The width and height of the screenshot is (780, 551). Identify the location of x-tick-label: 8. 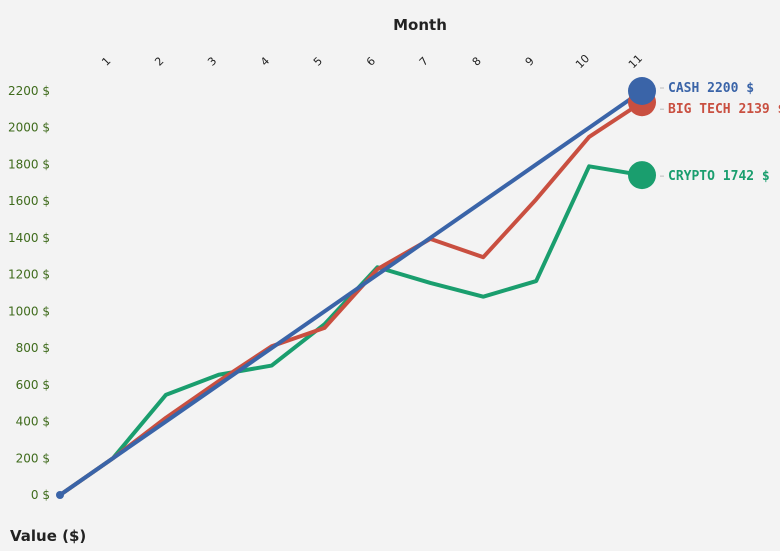
(477, 61).